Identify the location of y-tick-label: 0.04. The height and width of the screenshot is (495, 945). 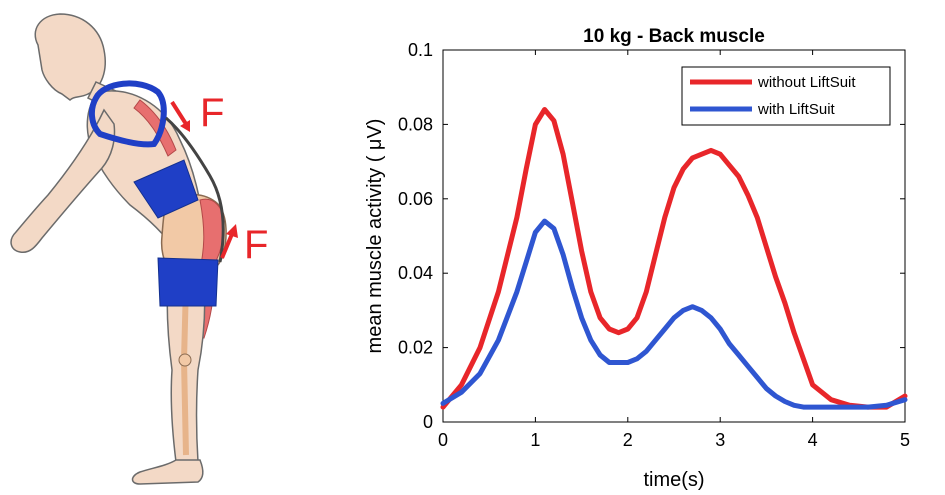
(415, 273).